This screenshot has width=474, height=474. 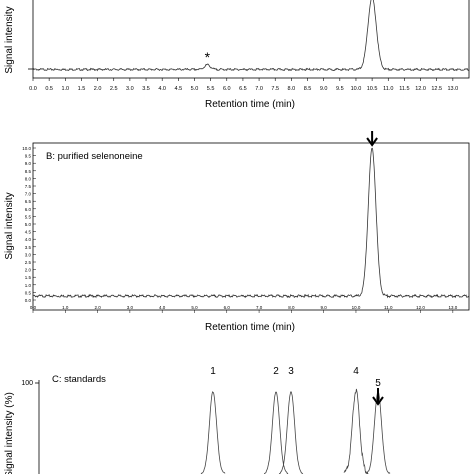 What do you see at coordinates (250, 327) in the screenshot?
I see `panel-b-xlabel: Retention time (min)` at bounding box center [250, 327].